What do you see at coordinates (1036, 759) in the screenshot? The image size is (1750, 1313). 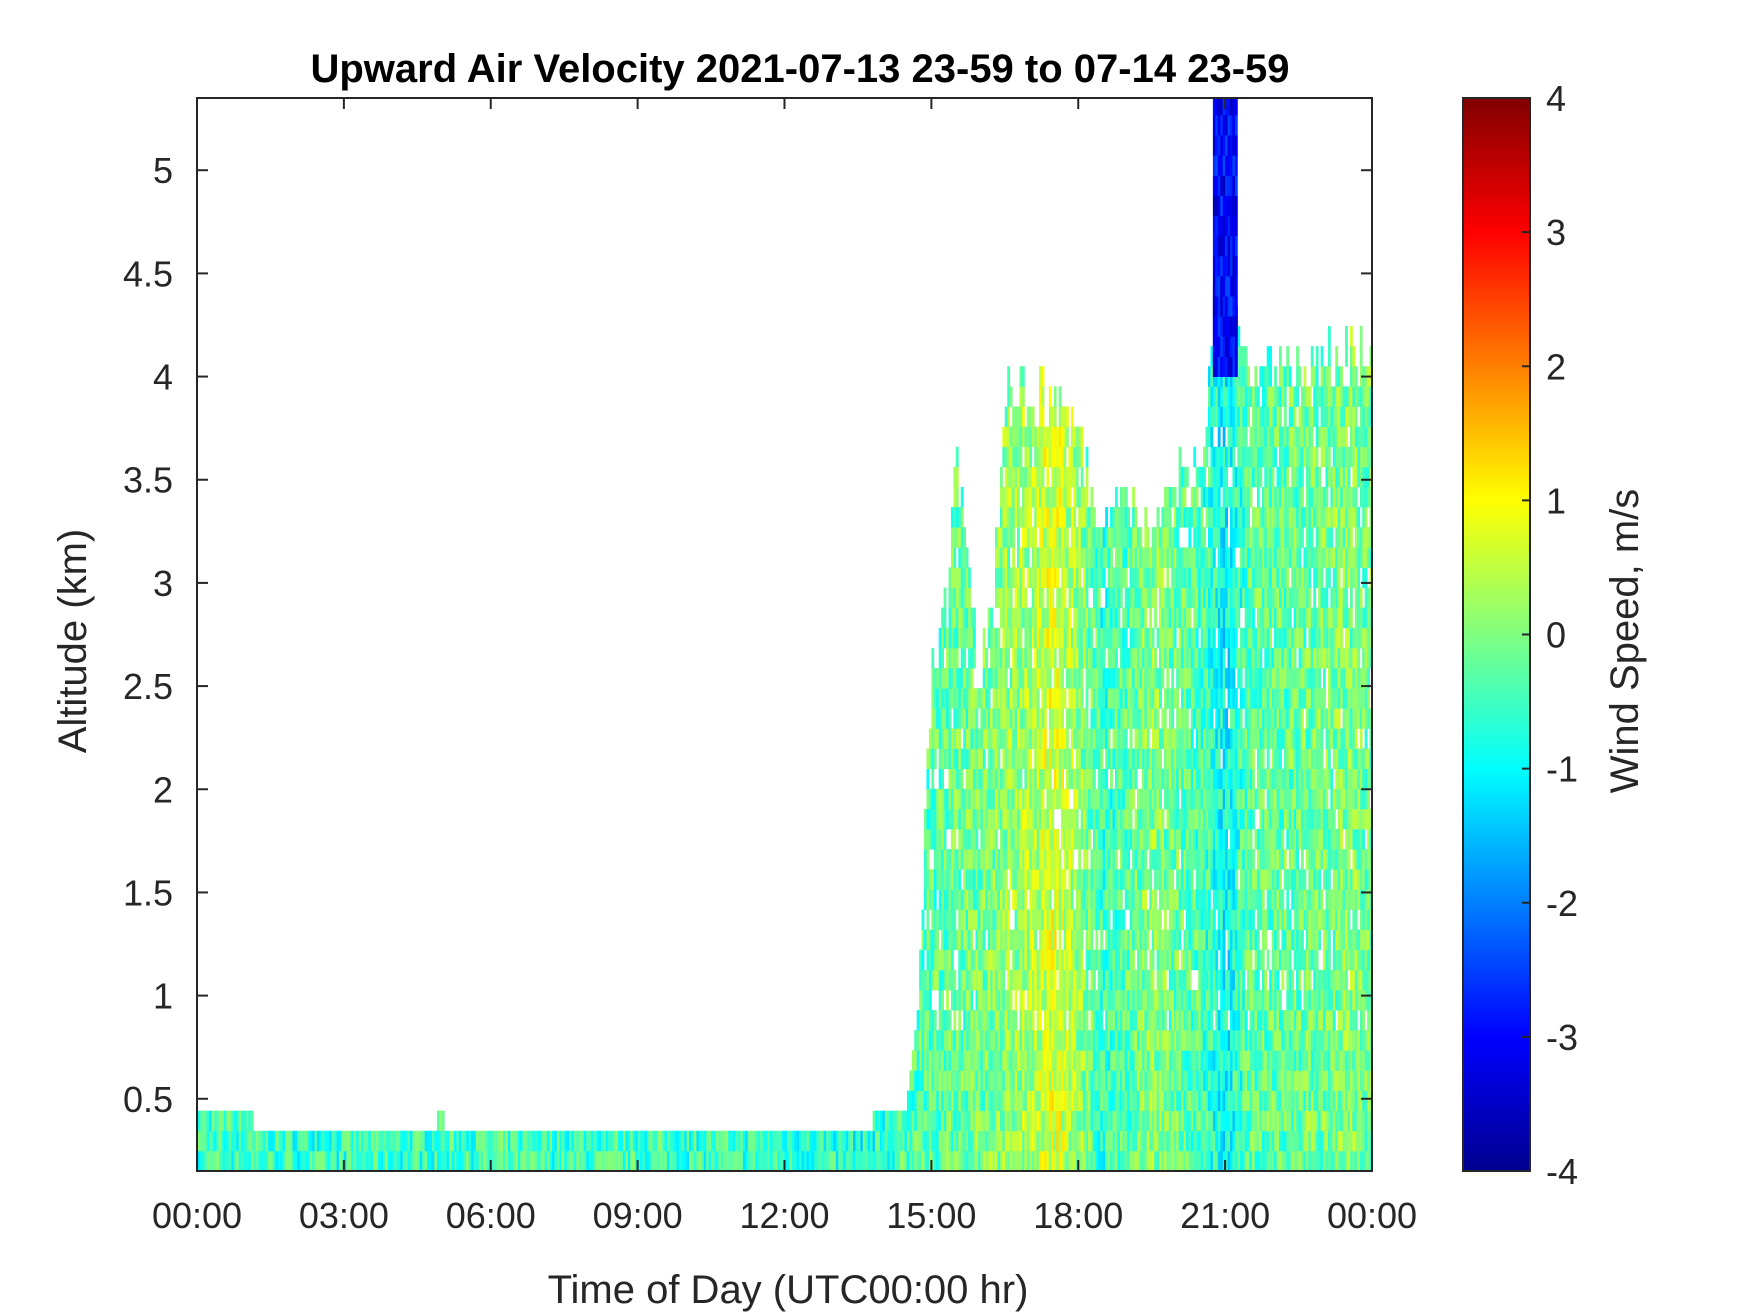 I see `heatmap-cell-2014` at bounding box center [1036, 759].